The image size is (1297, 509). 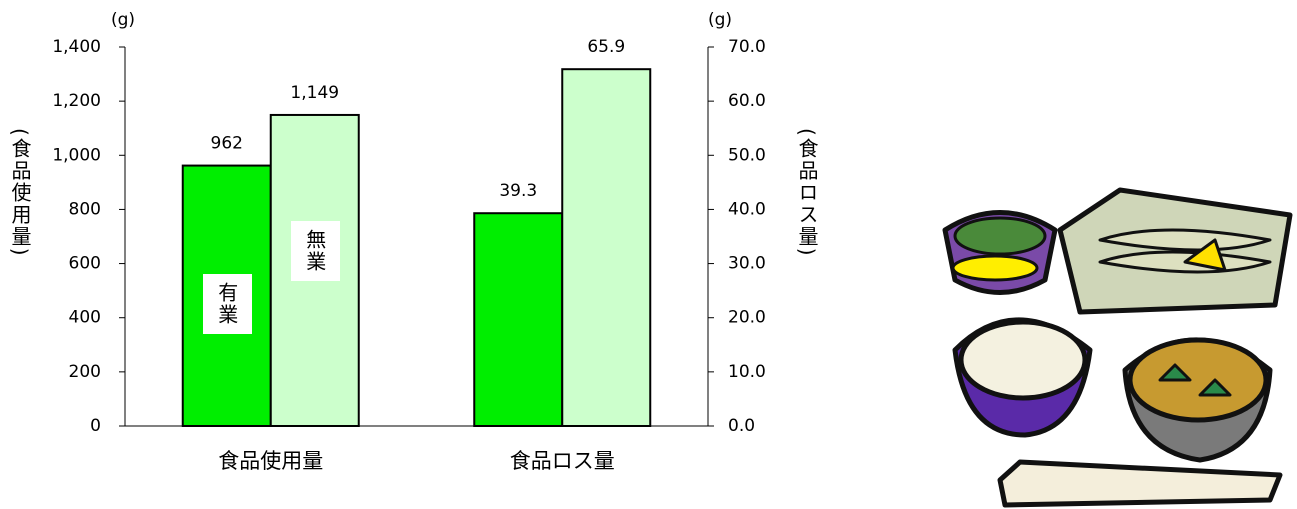 I want to click on y2-tick-label: 10.0, so click(x=747, y=372).